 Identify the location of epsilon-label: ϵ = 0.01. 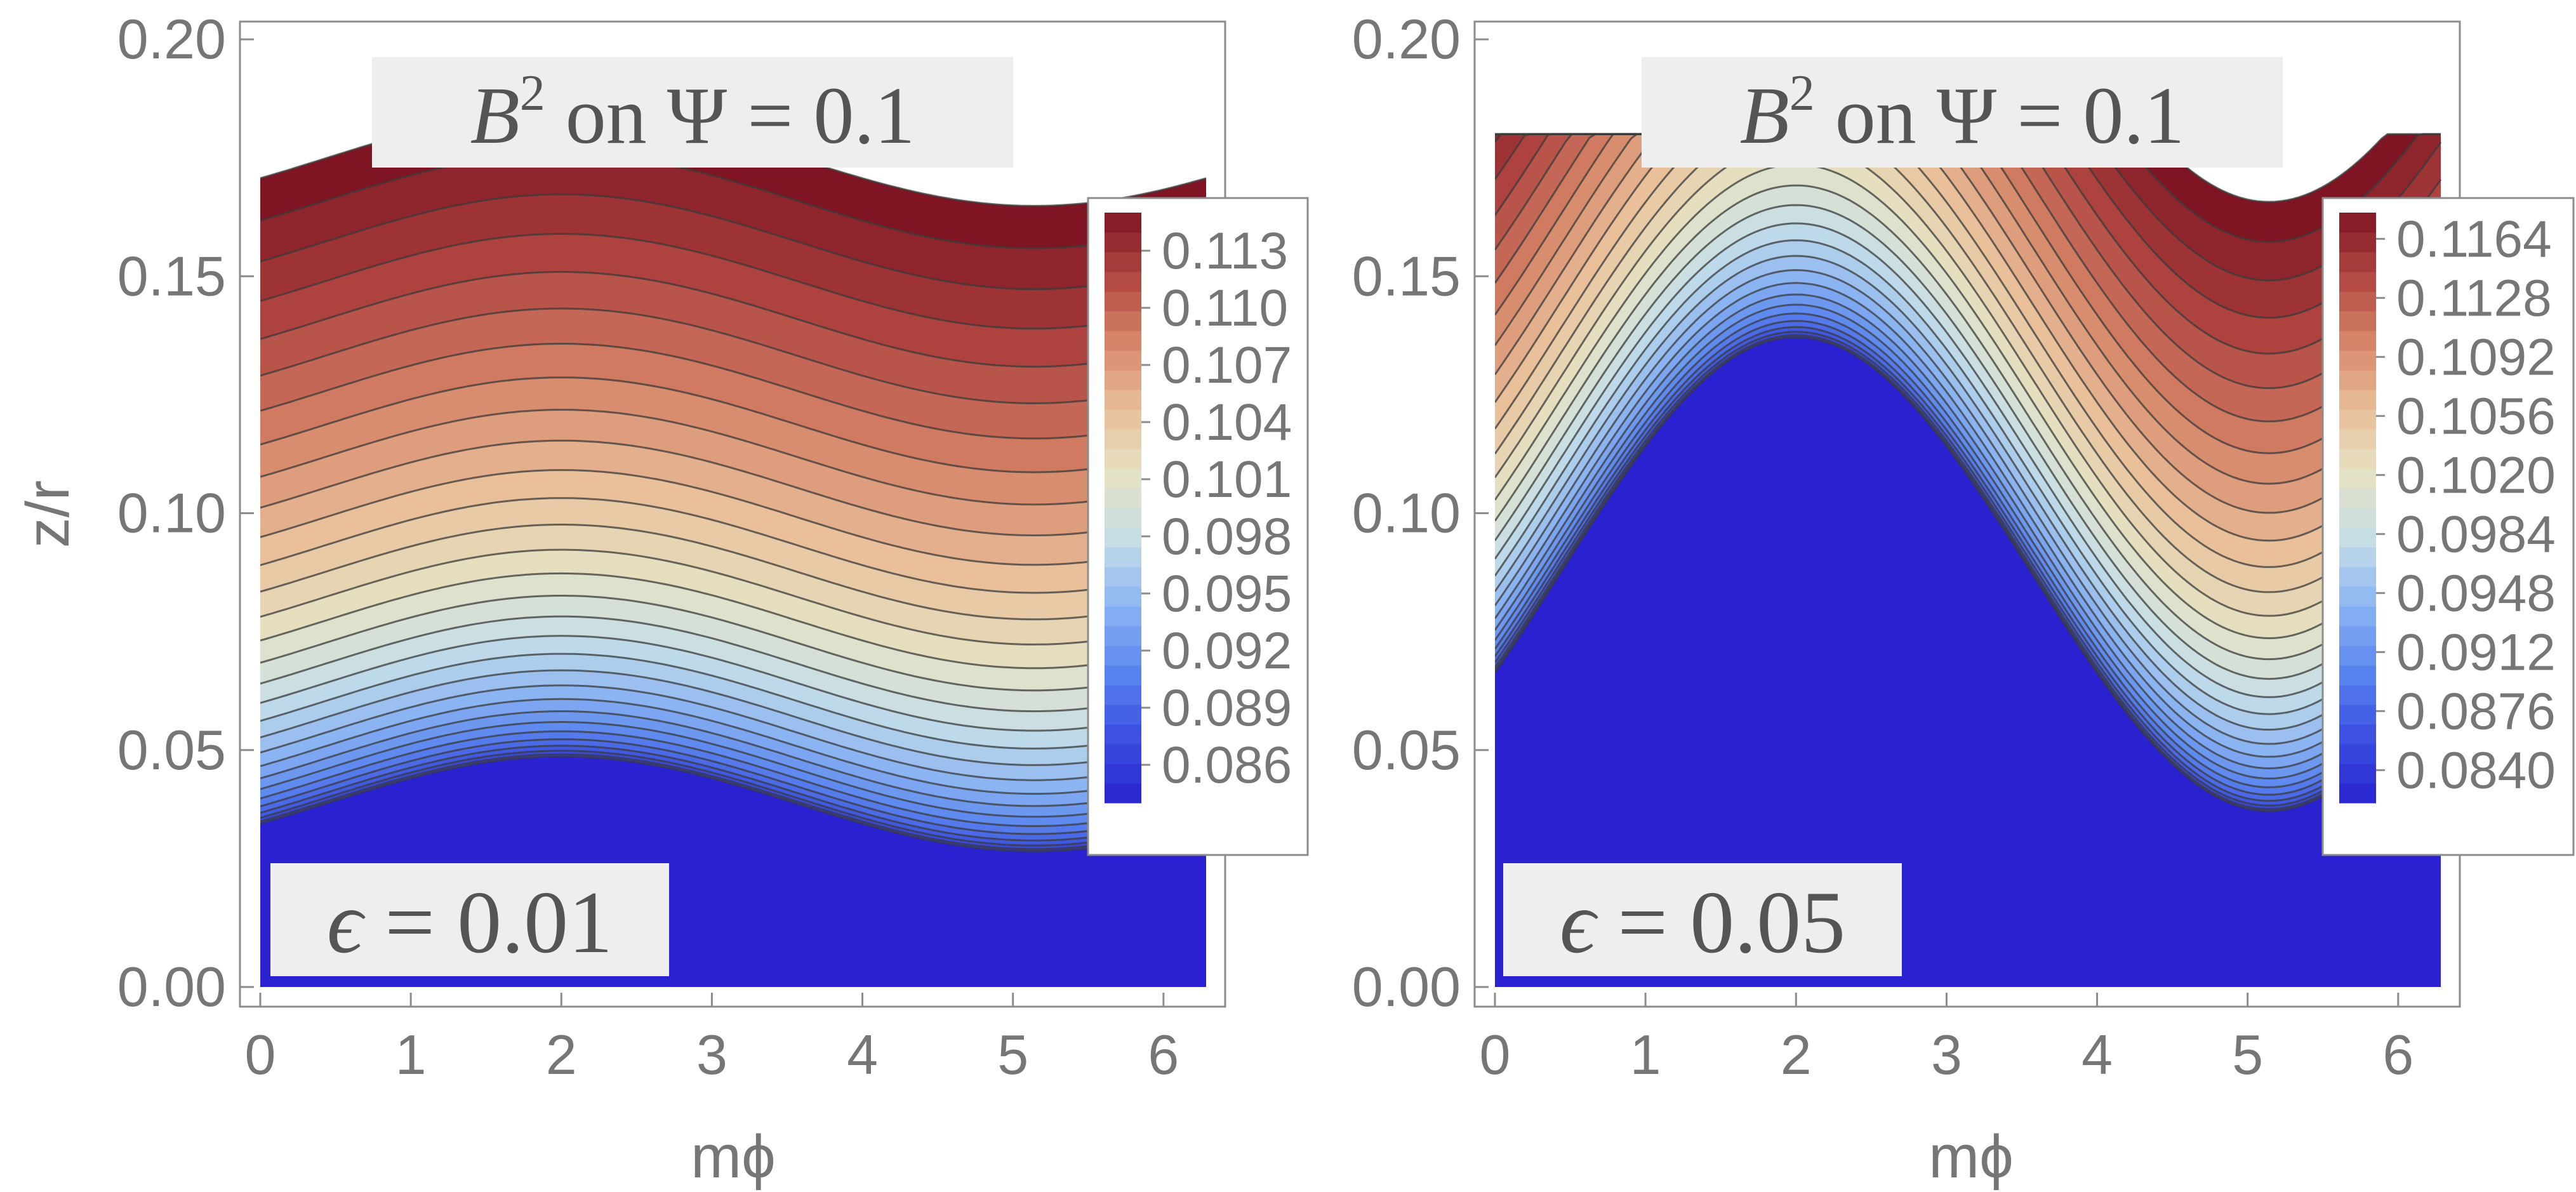
(470, 922).